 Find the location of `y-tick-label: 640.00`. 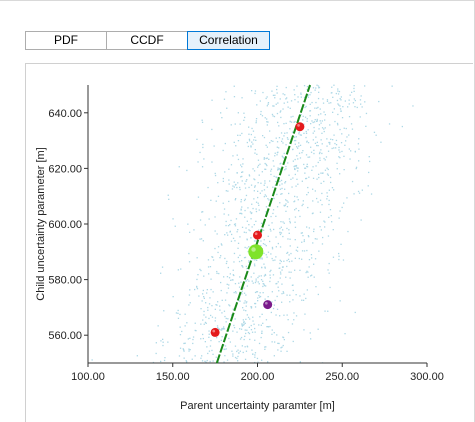

y-tick-label: 640.00 is located at coordinates (65, 114).